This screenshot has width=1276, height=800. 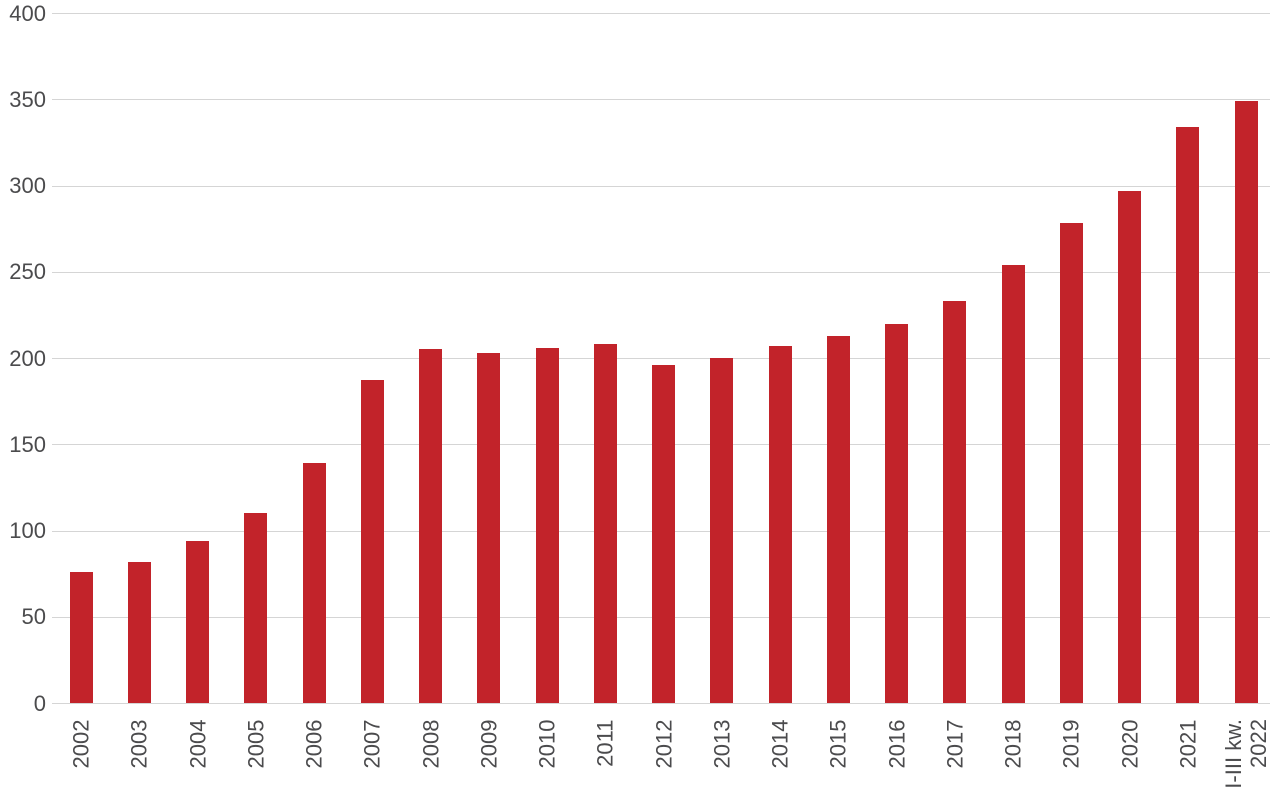 I want to click on x-axis-tick-label: I-III kw. 2022, so click(x=1246, y=759).